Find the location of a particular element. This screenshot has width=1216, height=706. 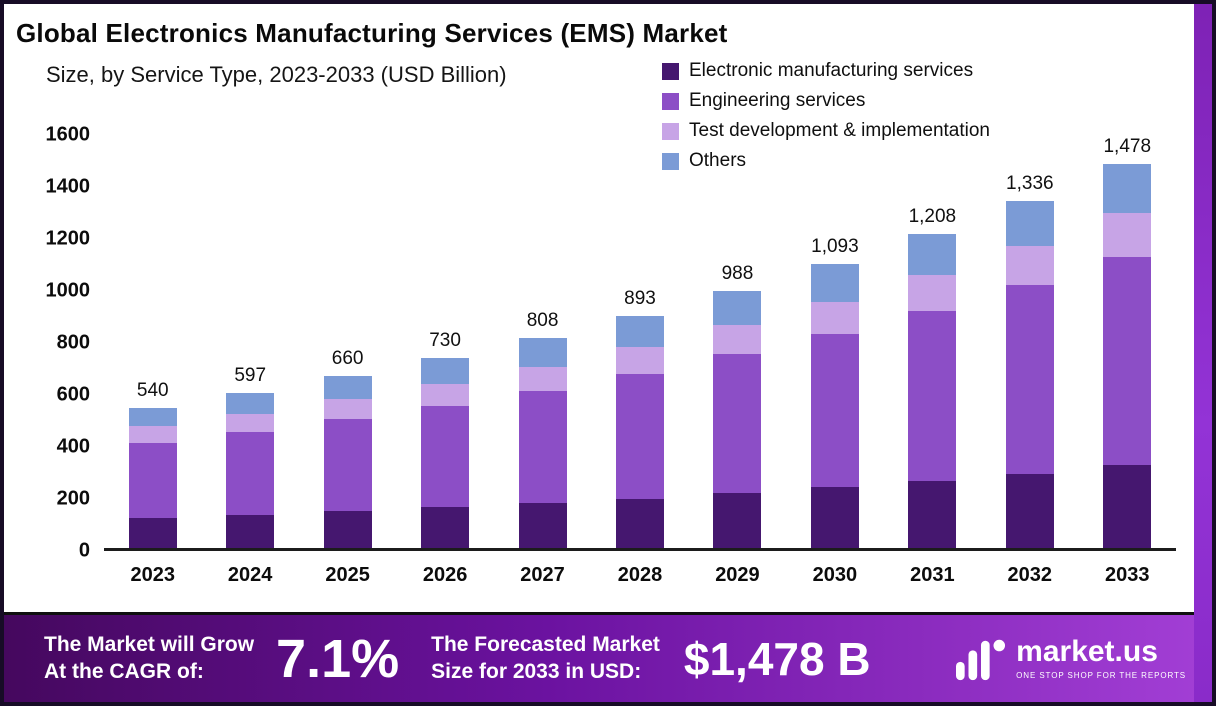

x-axis-label: 2029 is located at coordinates (737, 575).